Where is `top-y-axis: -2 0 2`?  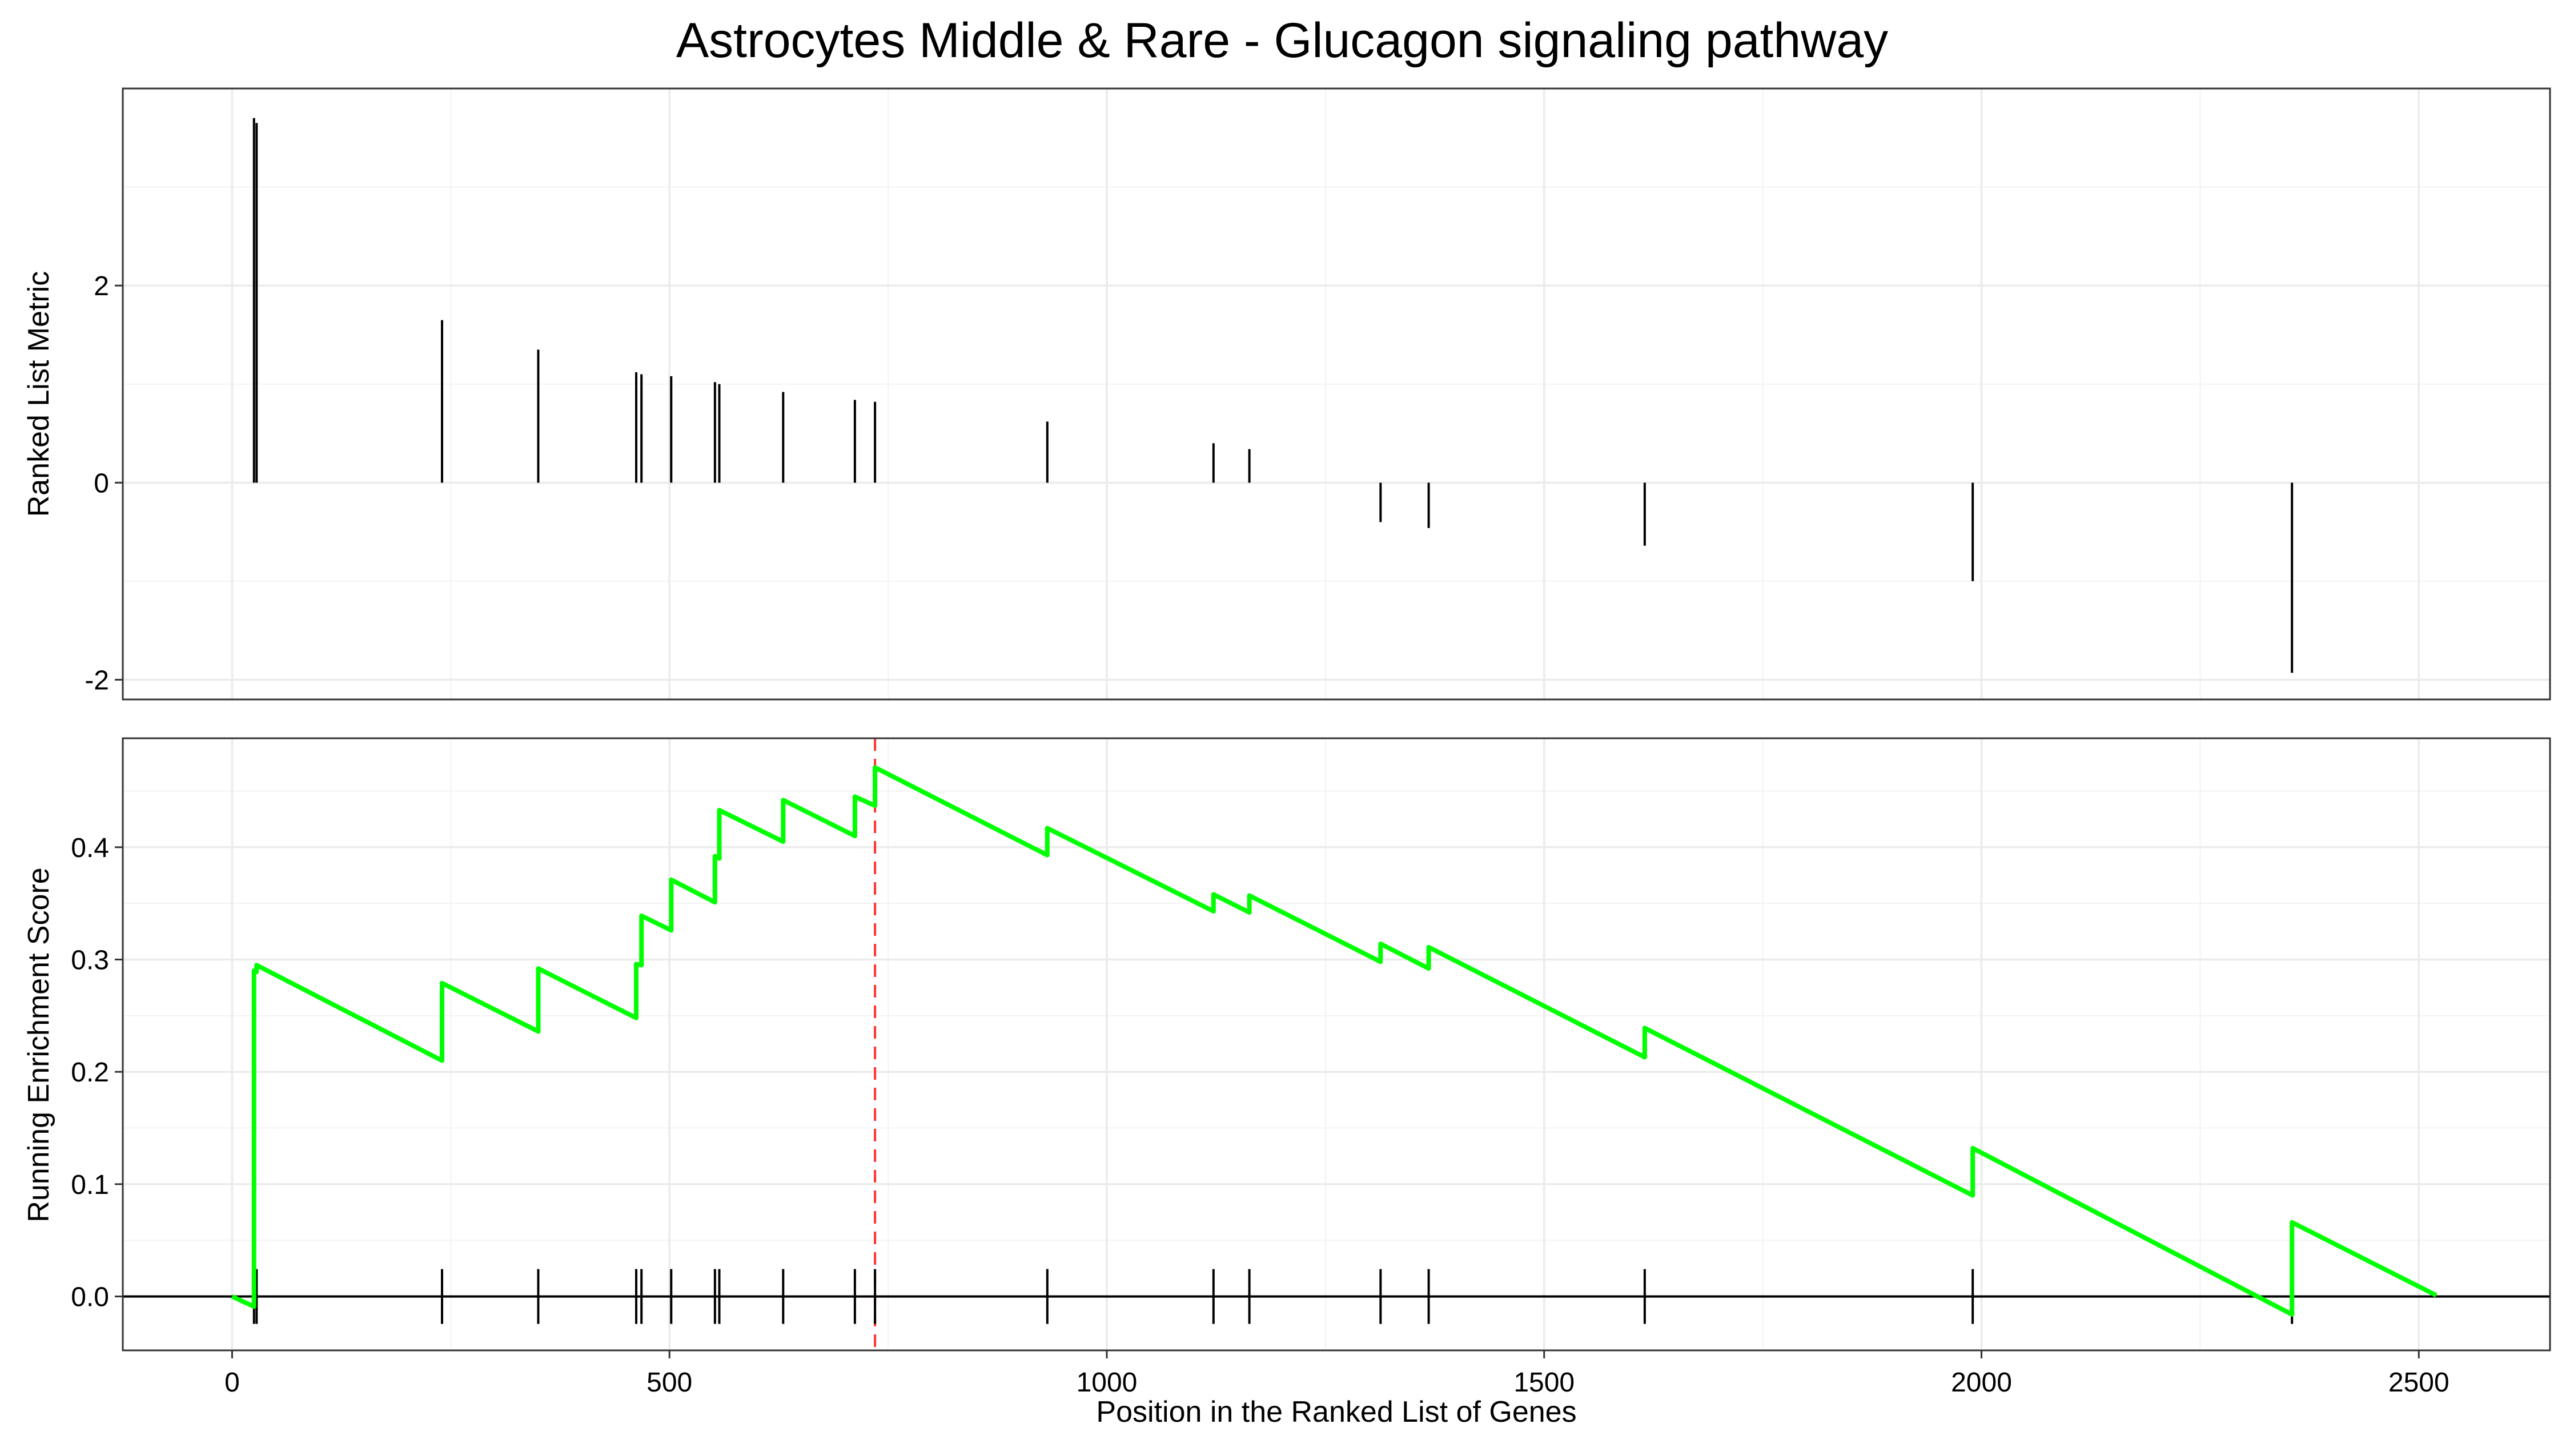 top-y-axis: -2 0 2 is located at coordinates (104, 483).